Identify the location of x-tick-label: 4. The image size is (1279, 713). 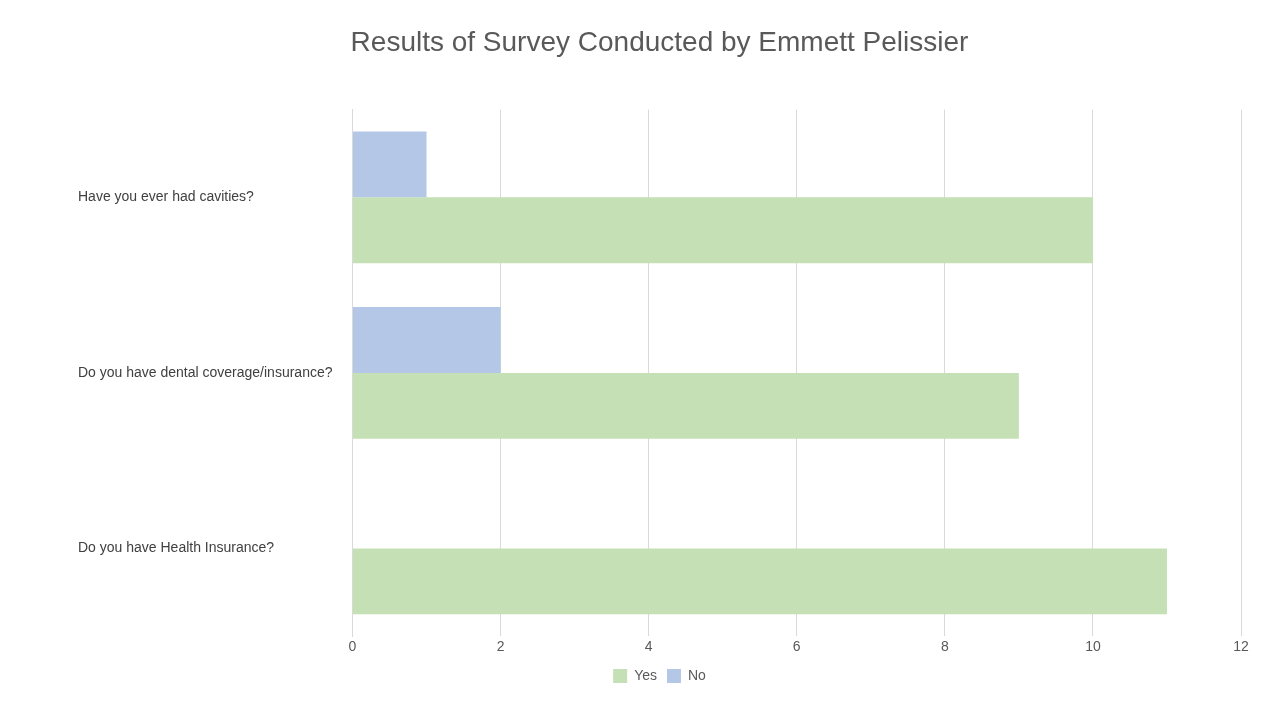
(648, 646).